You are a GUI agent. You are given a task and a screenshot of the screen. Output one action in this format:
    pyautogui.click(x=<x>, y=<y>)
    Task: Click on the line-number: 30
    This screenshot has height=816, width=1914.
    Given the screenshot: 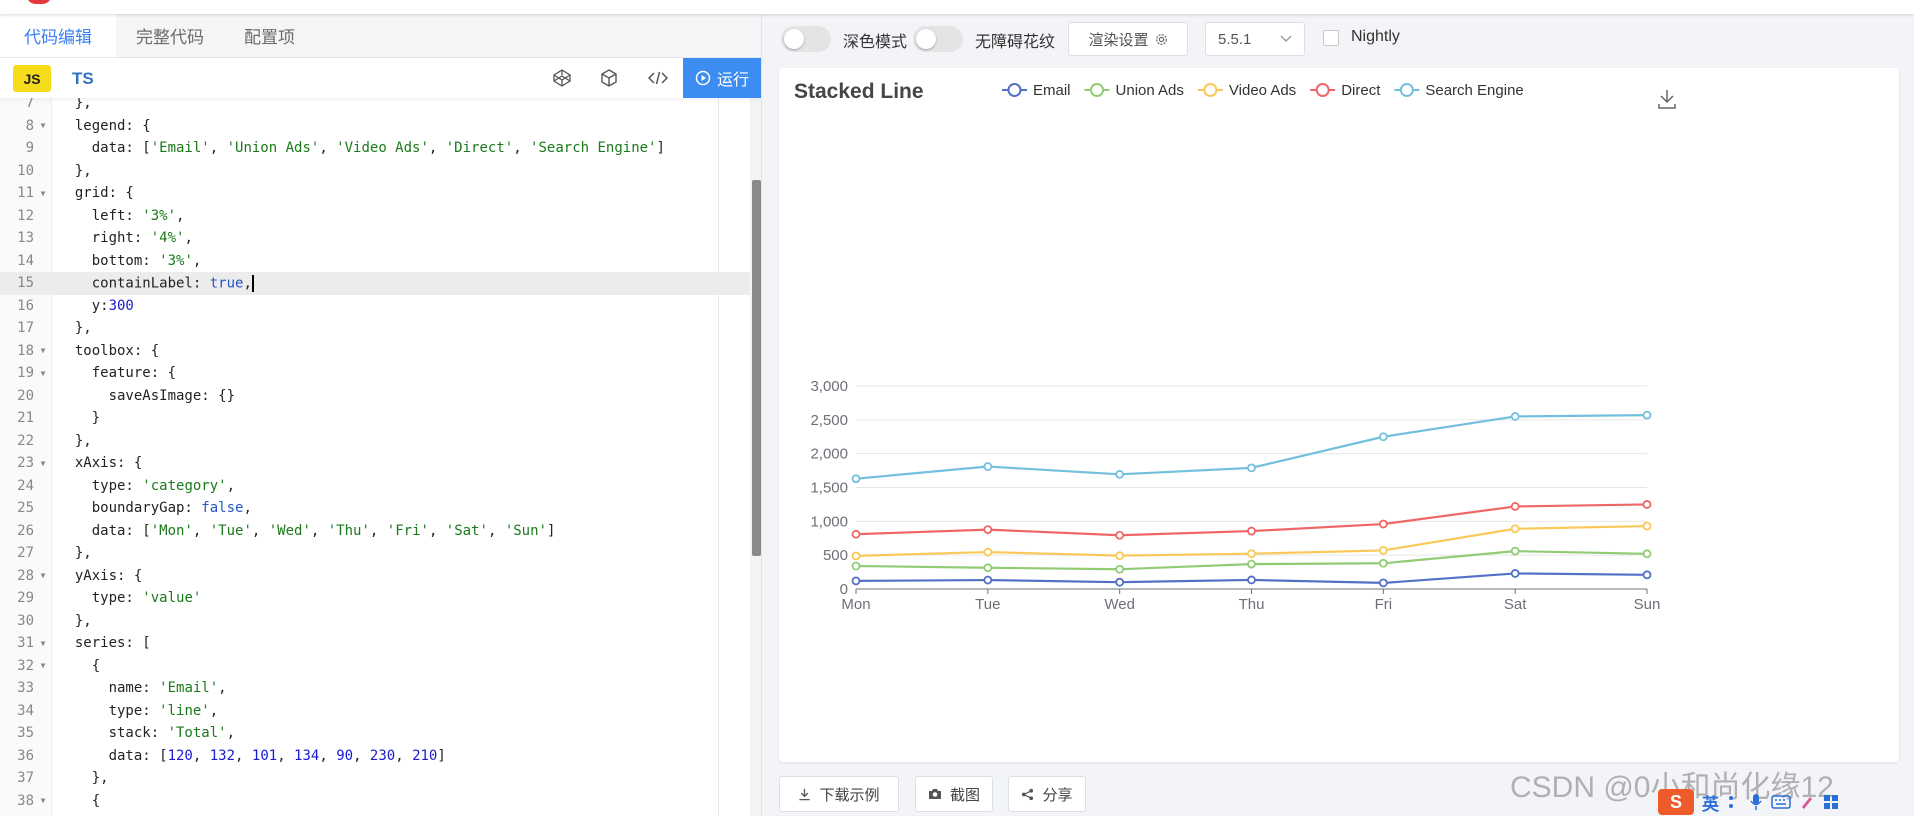 What is the action you would take?
    pyautogui.click(x=25, y=620)
    